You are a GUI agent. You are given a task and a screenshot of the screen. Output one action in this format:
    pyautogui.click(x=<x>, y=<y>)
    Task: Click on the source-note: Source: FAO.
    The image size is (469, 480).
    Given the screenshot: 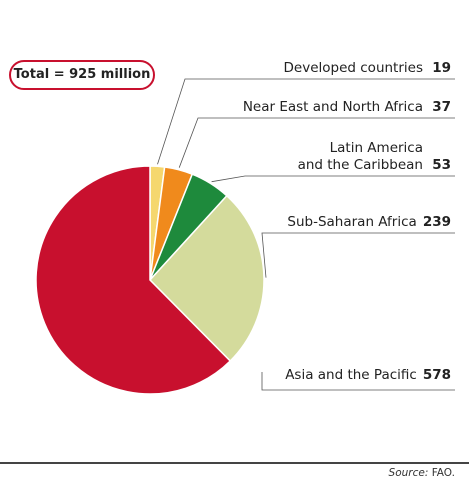 What is the action you would take?
    pyautogui.click(x=422, y=473)
    